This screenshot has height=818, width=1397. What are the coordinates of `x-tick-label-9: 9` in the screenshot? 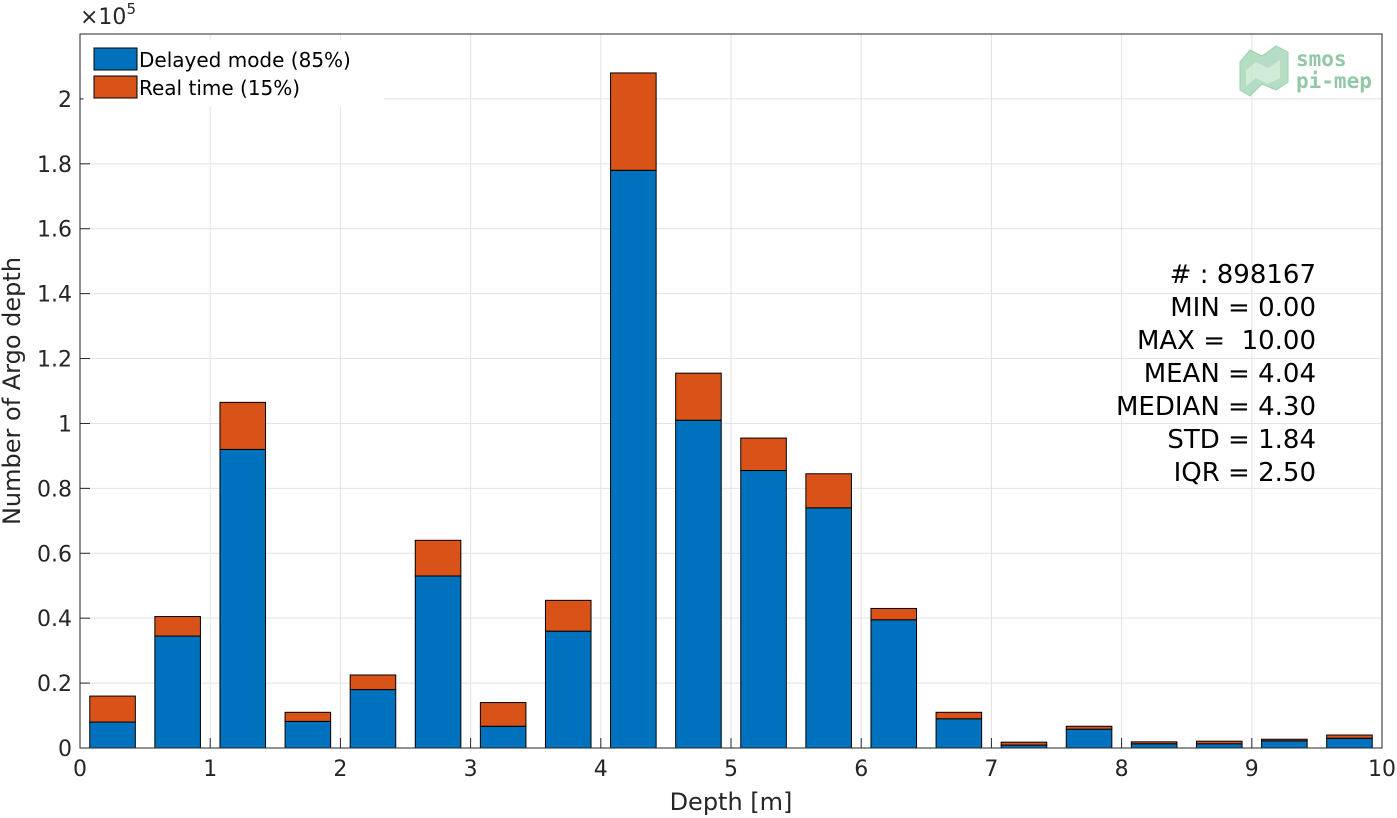 It's located at (1252, 769).